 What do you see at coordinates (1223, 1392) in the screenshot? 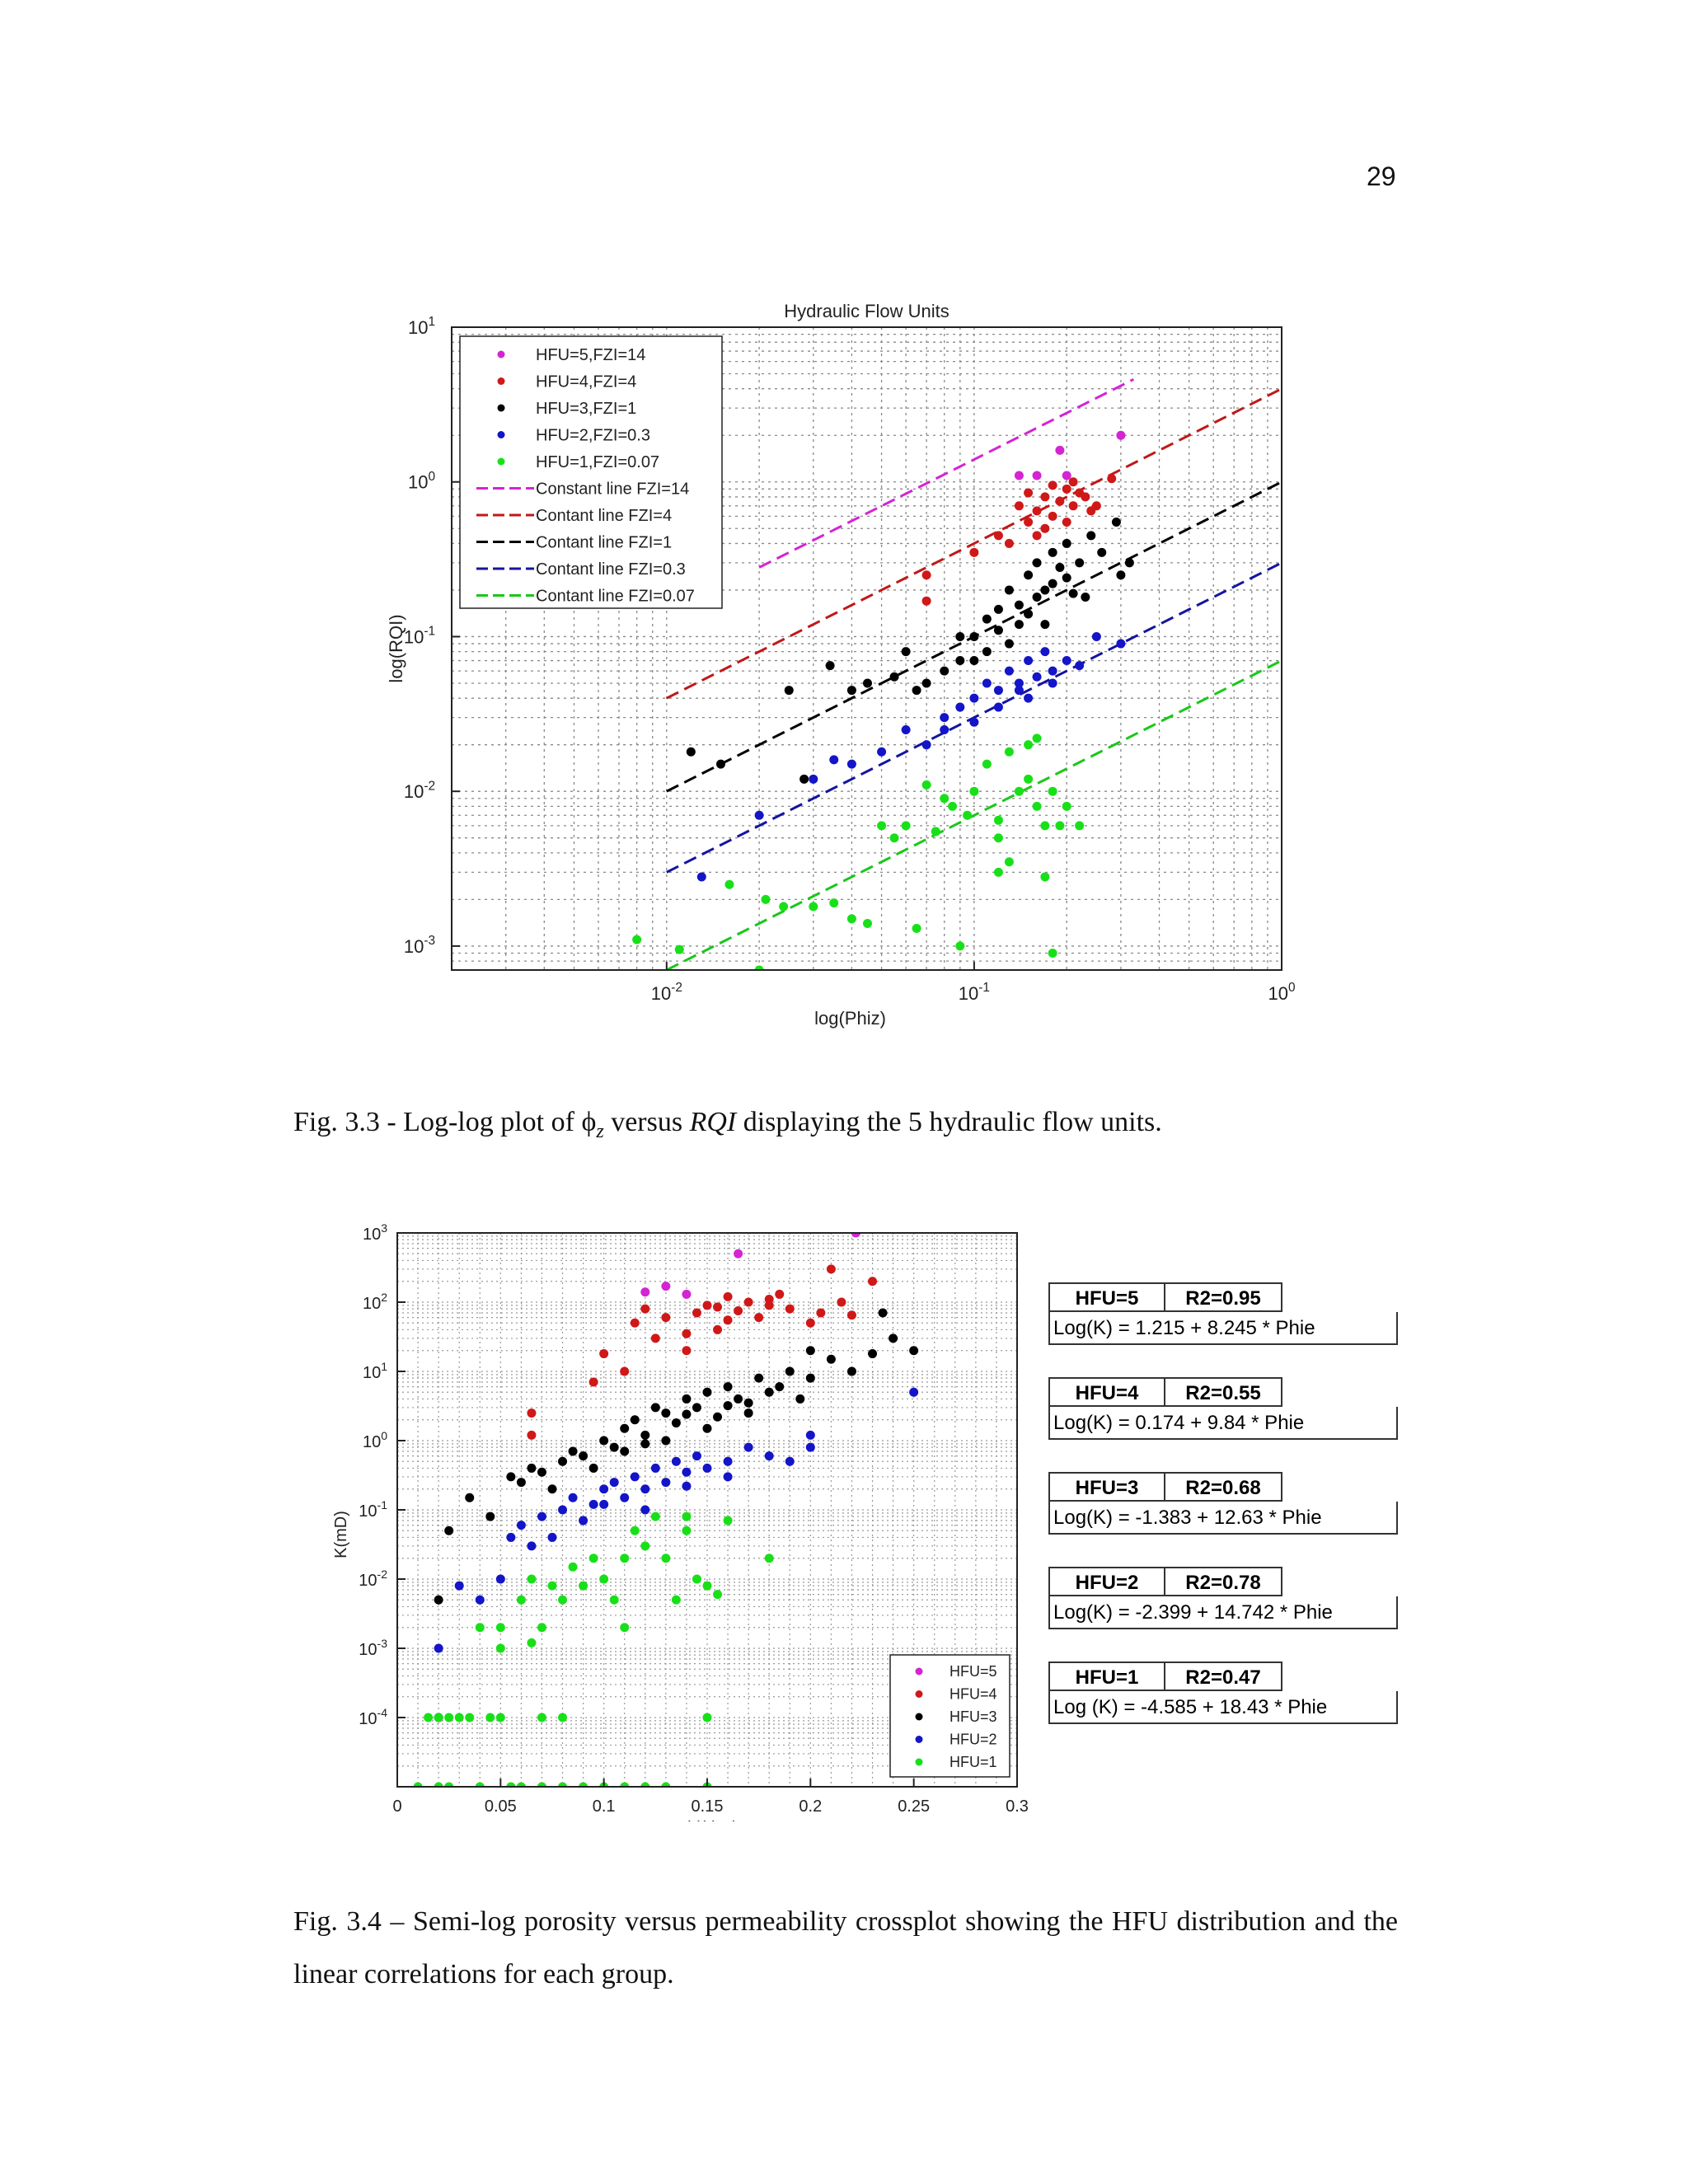
I see `correlation-header: HFU=4 R2=0.55` at bounding box center [1223, 1392].